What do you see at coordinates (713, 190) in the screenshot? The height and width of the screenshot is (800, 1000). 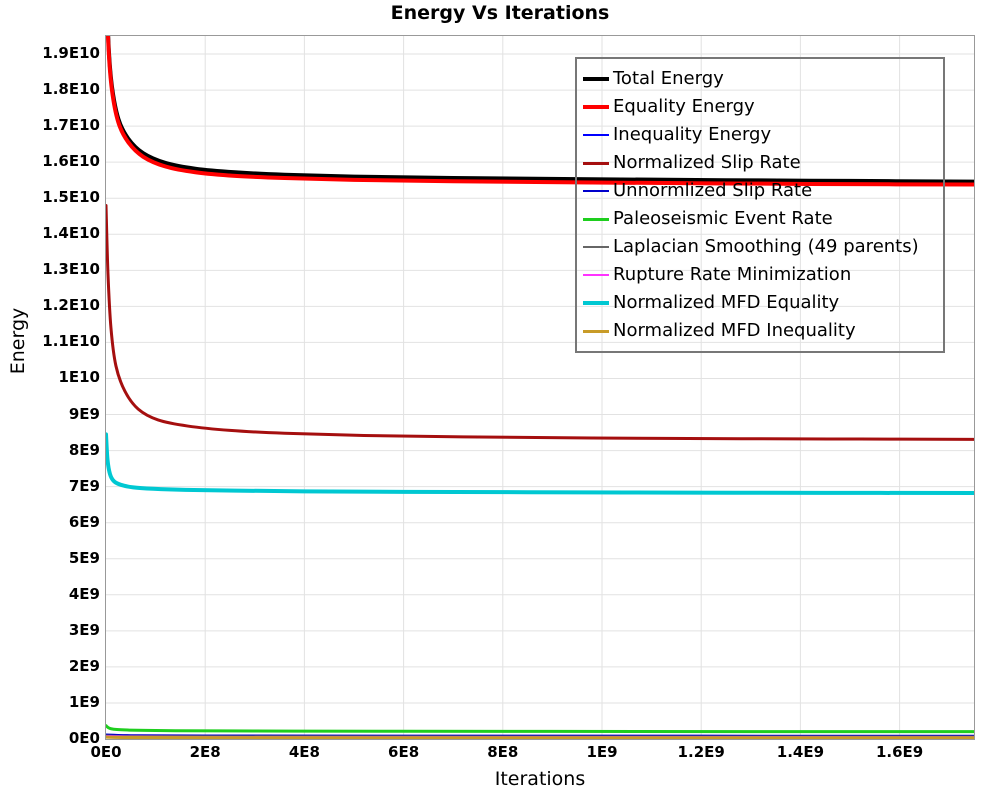 I see `legend-item-label: Unnormlized Slip Rate` at bounding box center [713, 190].